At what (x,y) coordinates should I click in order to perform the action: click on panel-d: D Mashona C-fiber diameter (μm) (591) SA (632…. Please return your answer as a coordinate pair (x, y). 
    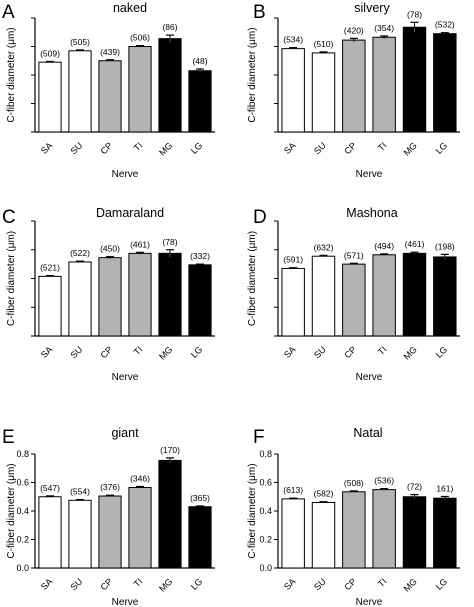
    Looking at the image, I should click on (353, 294).